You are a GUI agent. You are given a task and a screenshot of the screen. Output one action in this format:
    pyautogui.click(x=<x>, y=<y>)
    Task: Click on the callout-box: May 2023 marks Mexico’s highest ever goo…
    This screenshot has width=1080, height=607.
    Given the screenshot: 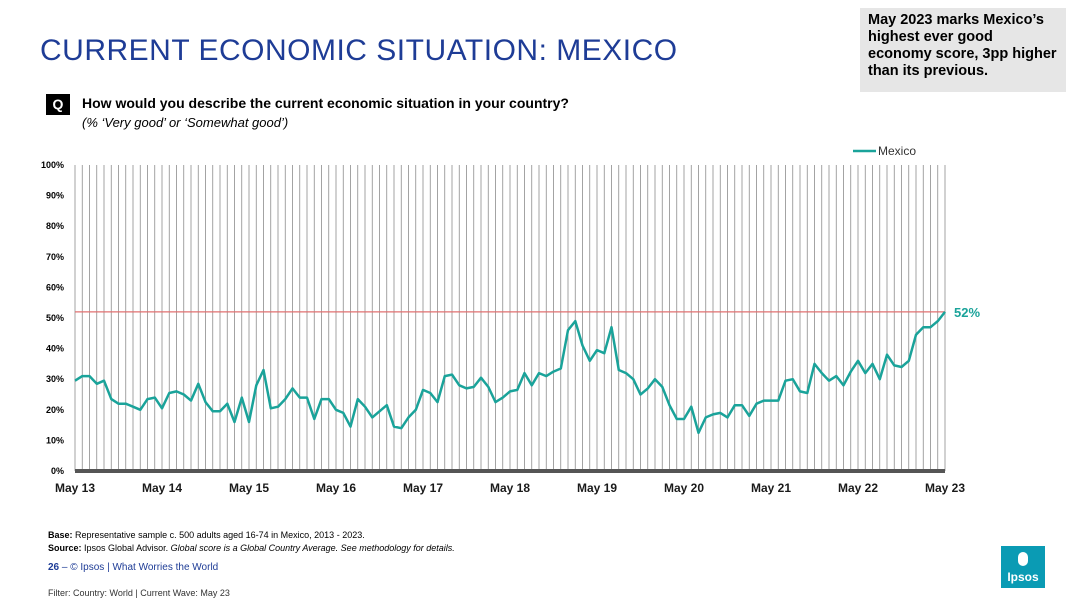 What is the action you would take?
    pyautogui.click(x=963, y=50)
    